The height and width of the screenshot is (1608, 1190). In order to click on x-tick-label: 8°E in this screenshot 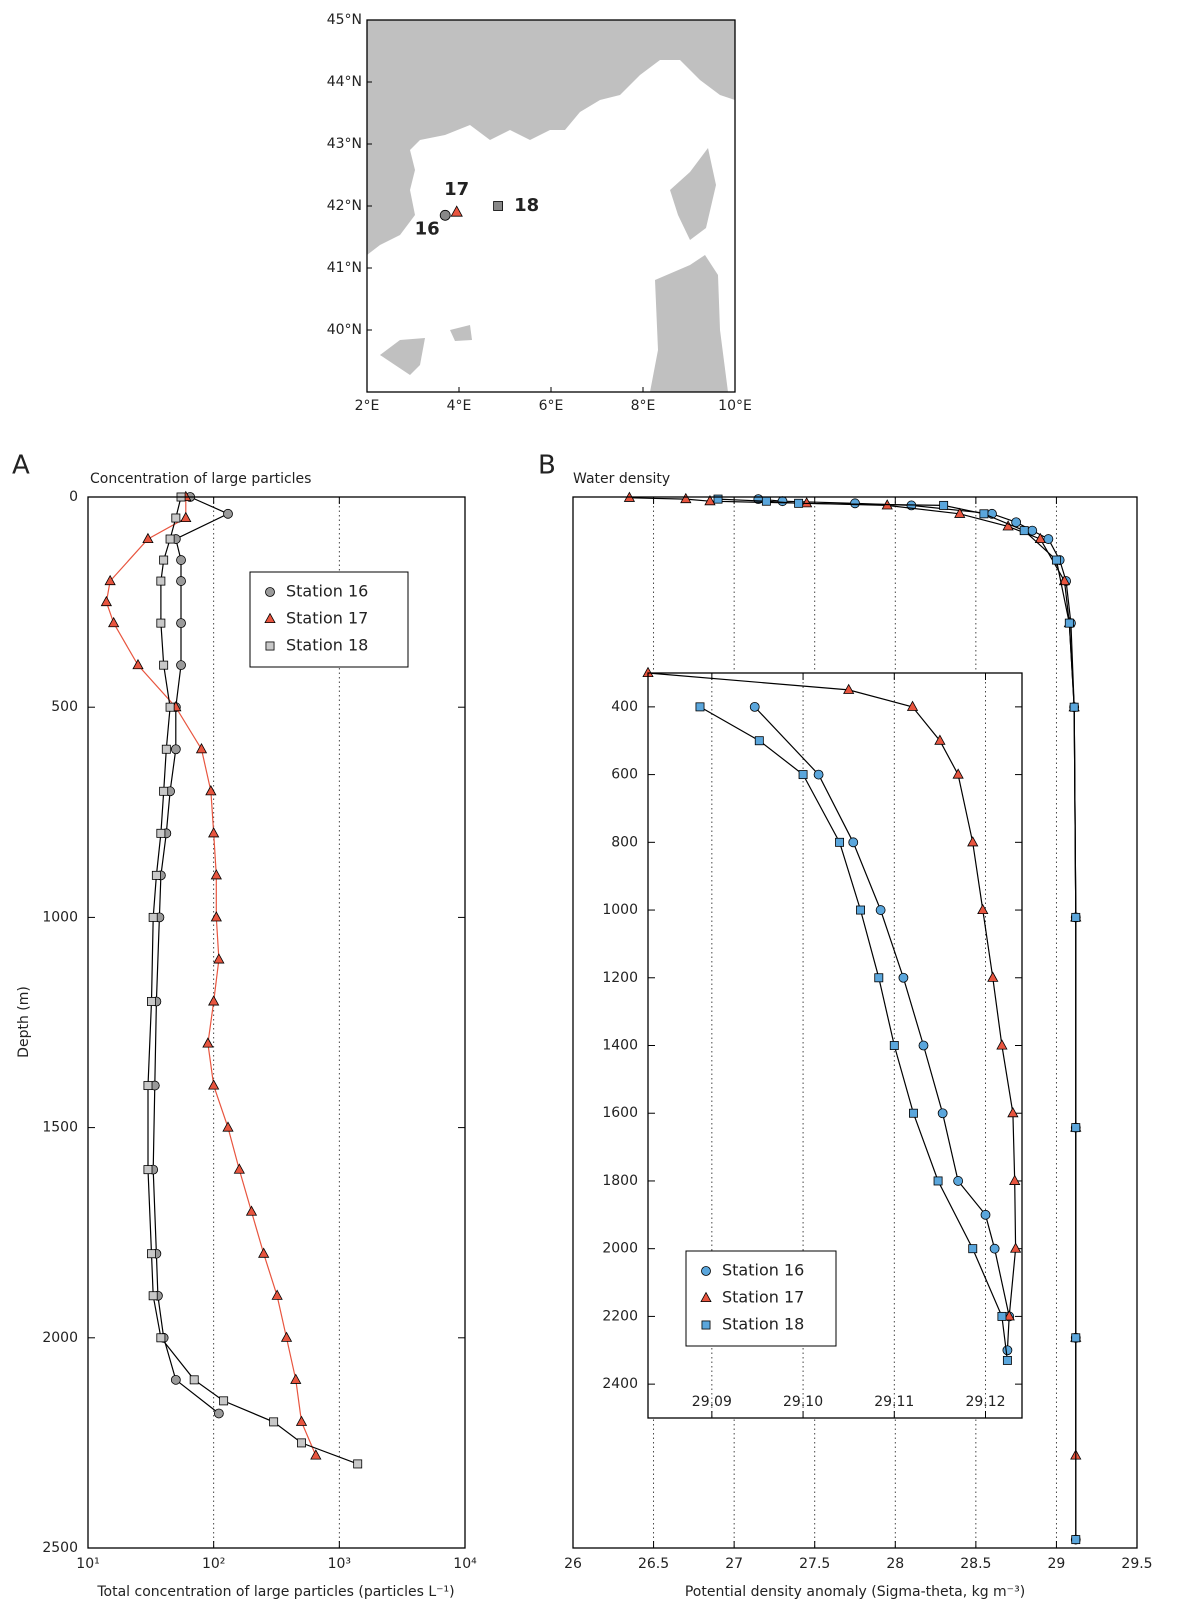, I will do `click(643, 406)`.